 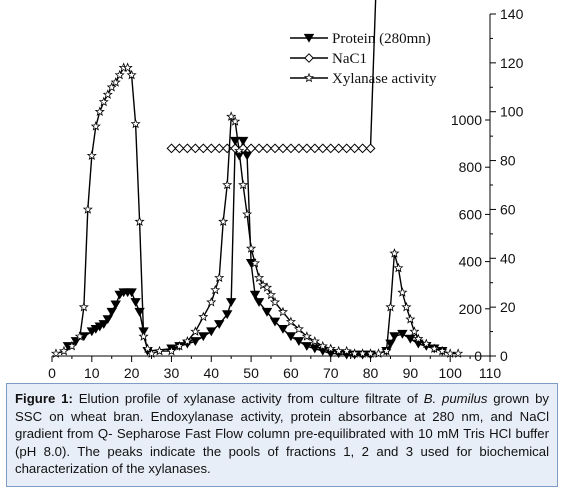 I want to click on x-tick-label: 40, so click(x=211, y=373).